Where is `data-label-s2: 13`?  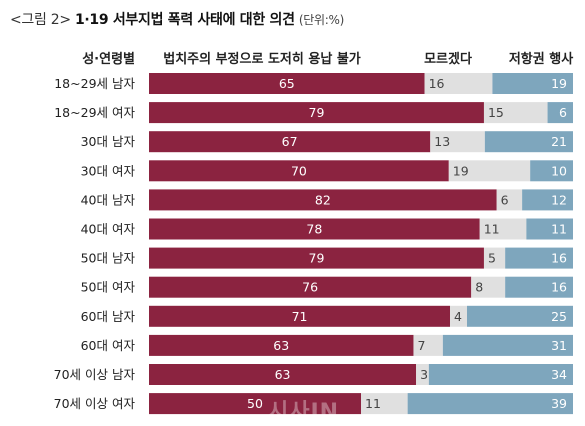 data-label-s2: 13 is located at coordinates (442, 141).